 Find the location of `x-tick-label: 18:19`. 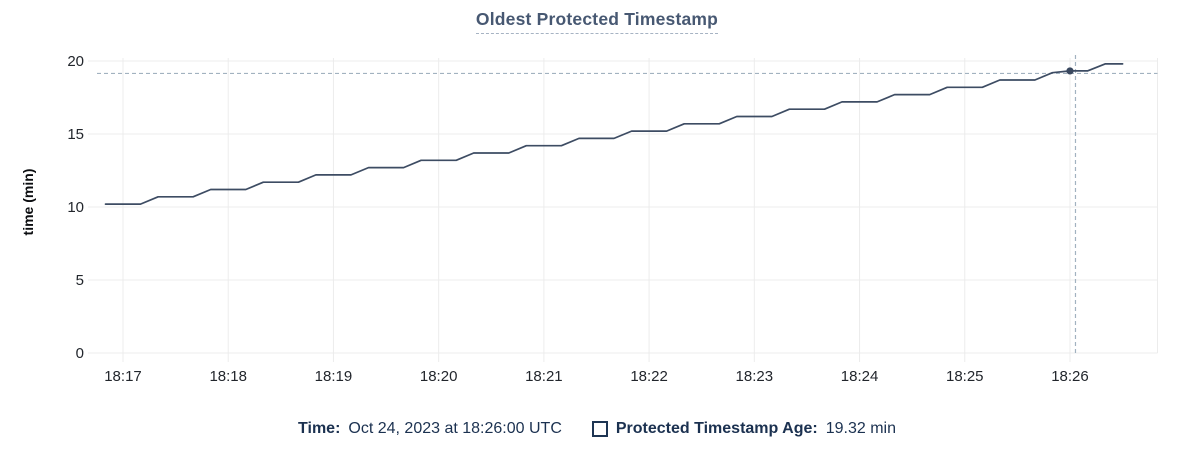

x-tick-label: 18:19 is located at coordinates (334, 376).